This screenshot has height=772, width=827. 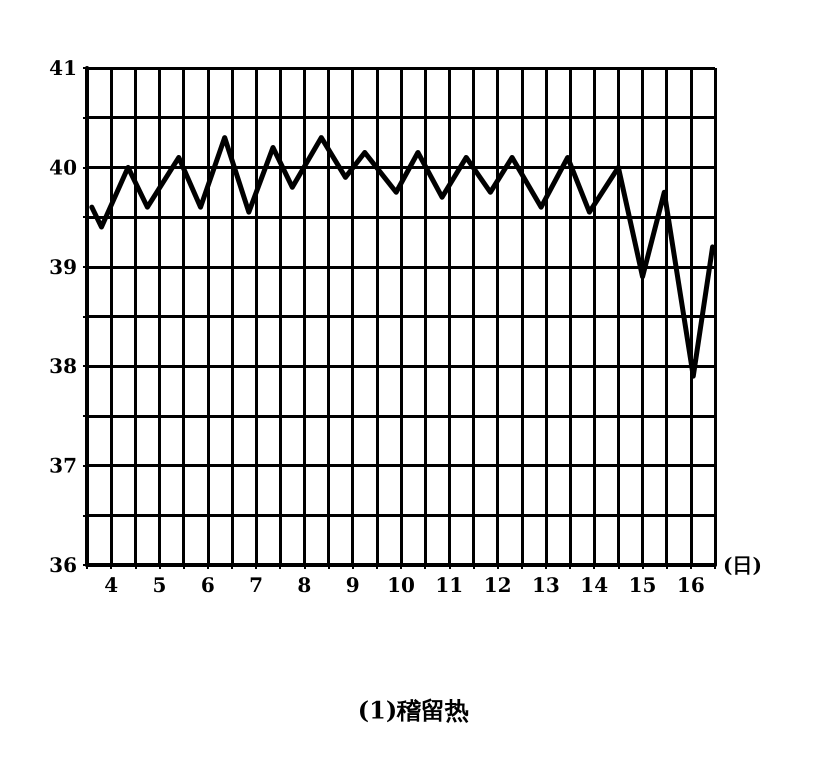 I want to click on y-tick-label: 40, so click(x=63, y=167).